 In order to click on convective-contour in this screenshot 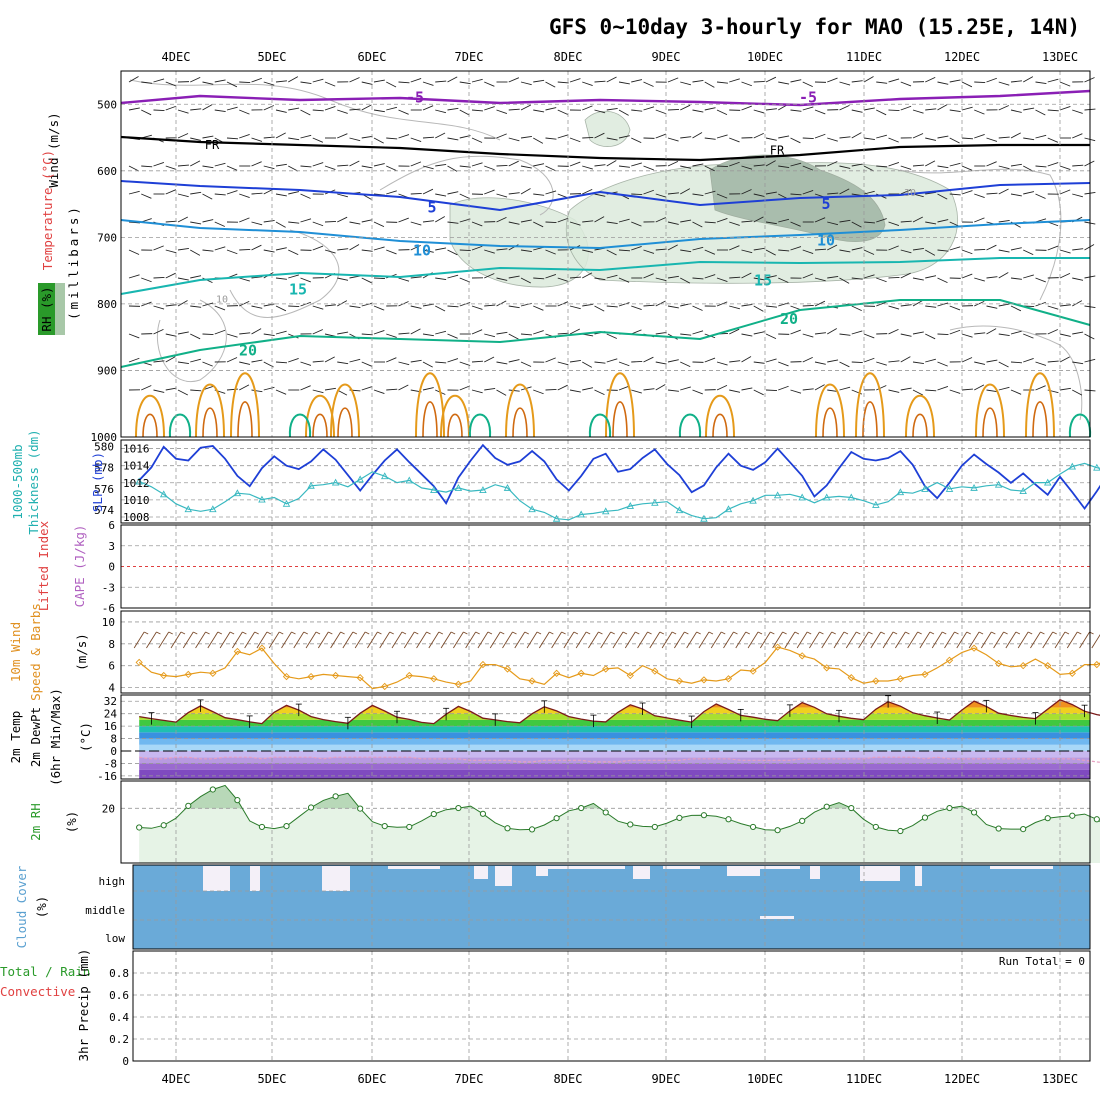, I will do `click(870, 405)`.